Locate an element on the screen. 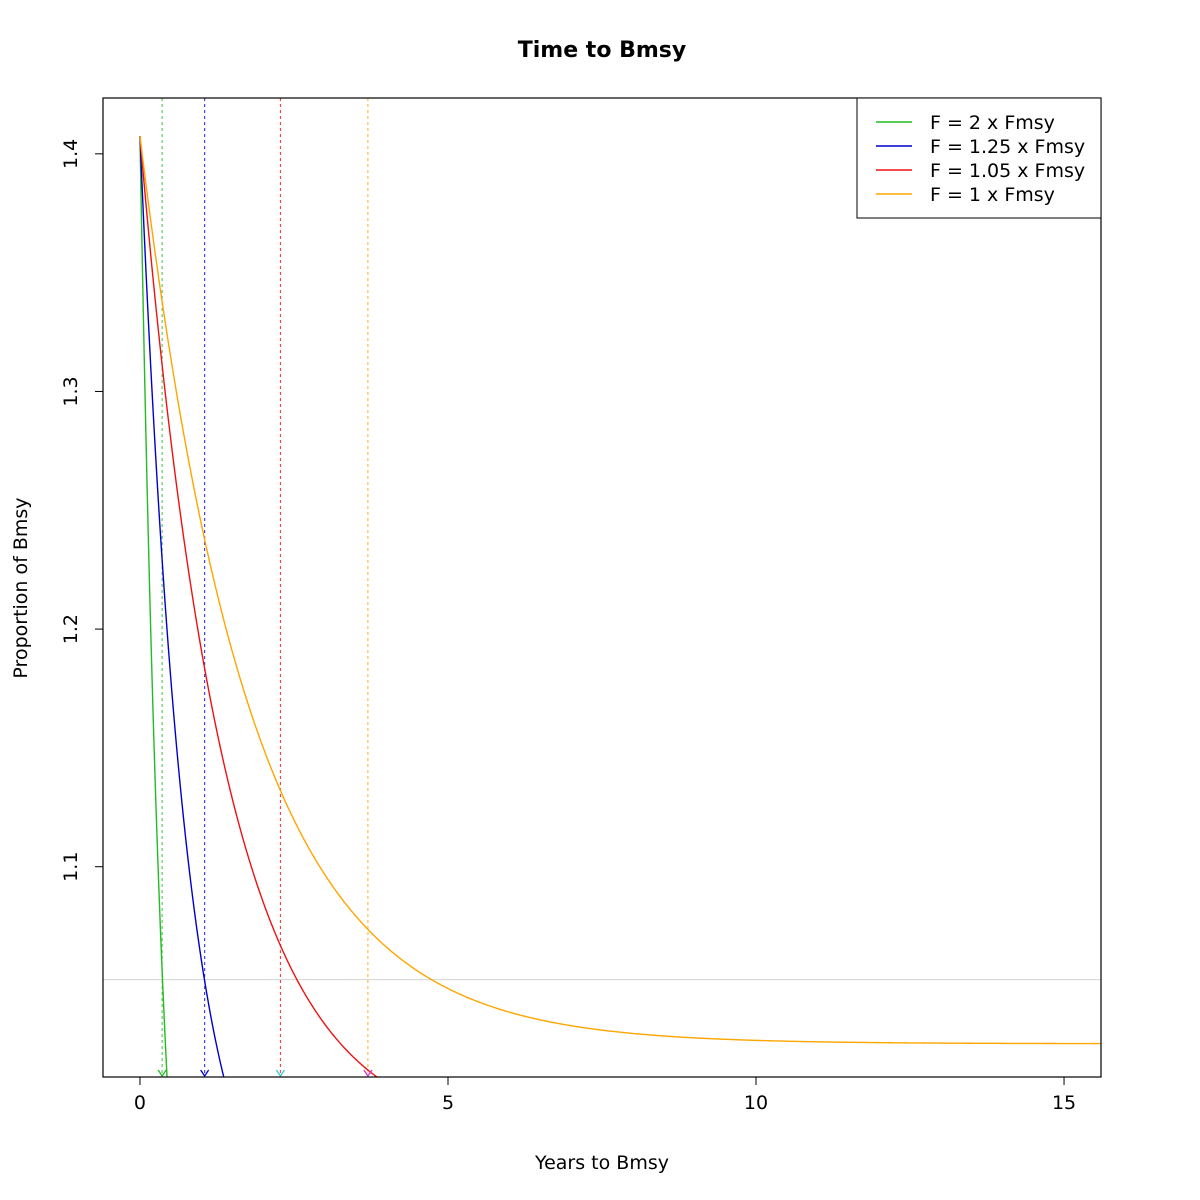 This screenshot has height=1200, width=1200. y-axis-label: Proportion of Bmsy is located at coordinates (21, 587).